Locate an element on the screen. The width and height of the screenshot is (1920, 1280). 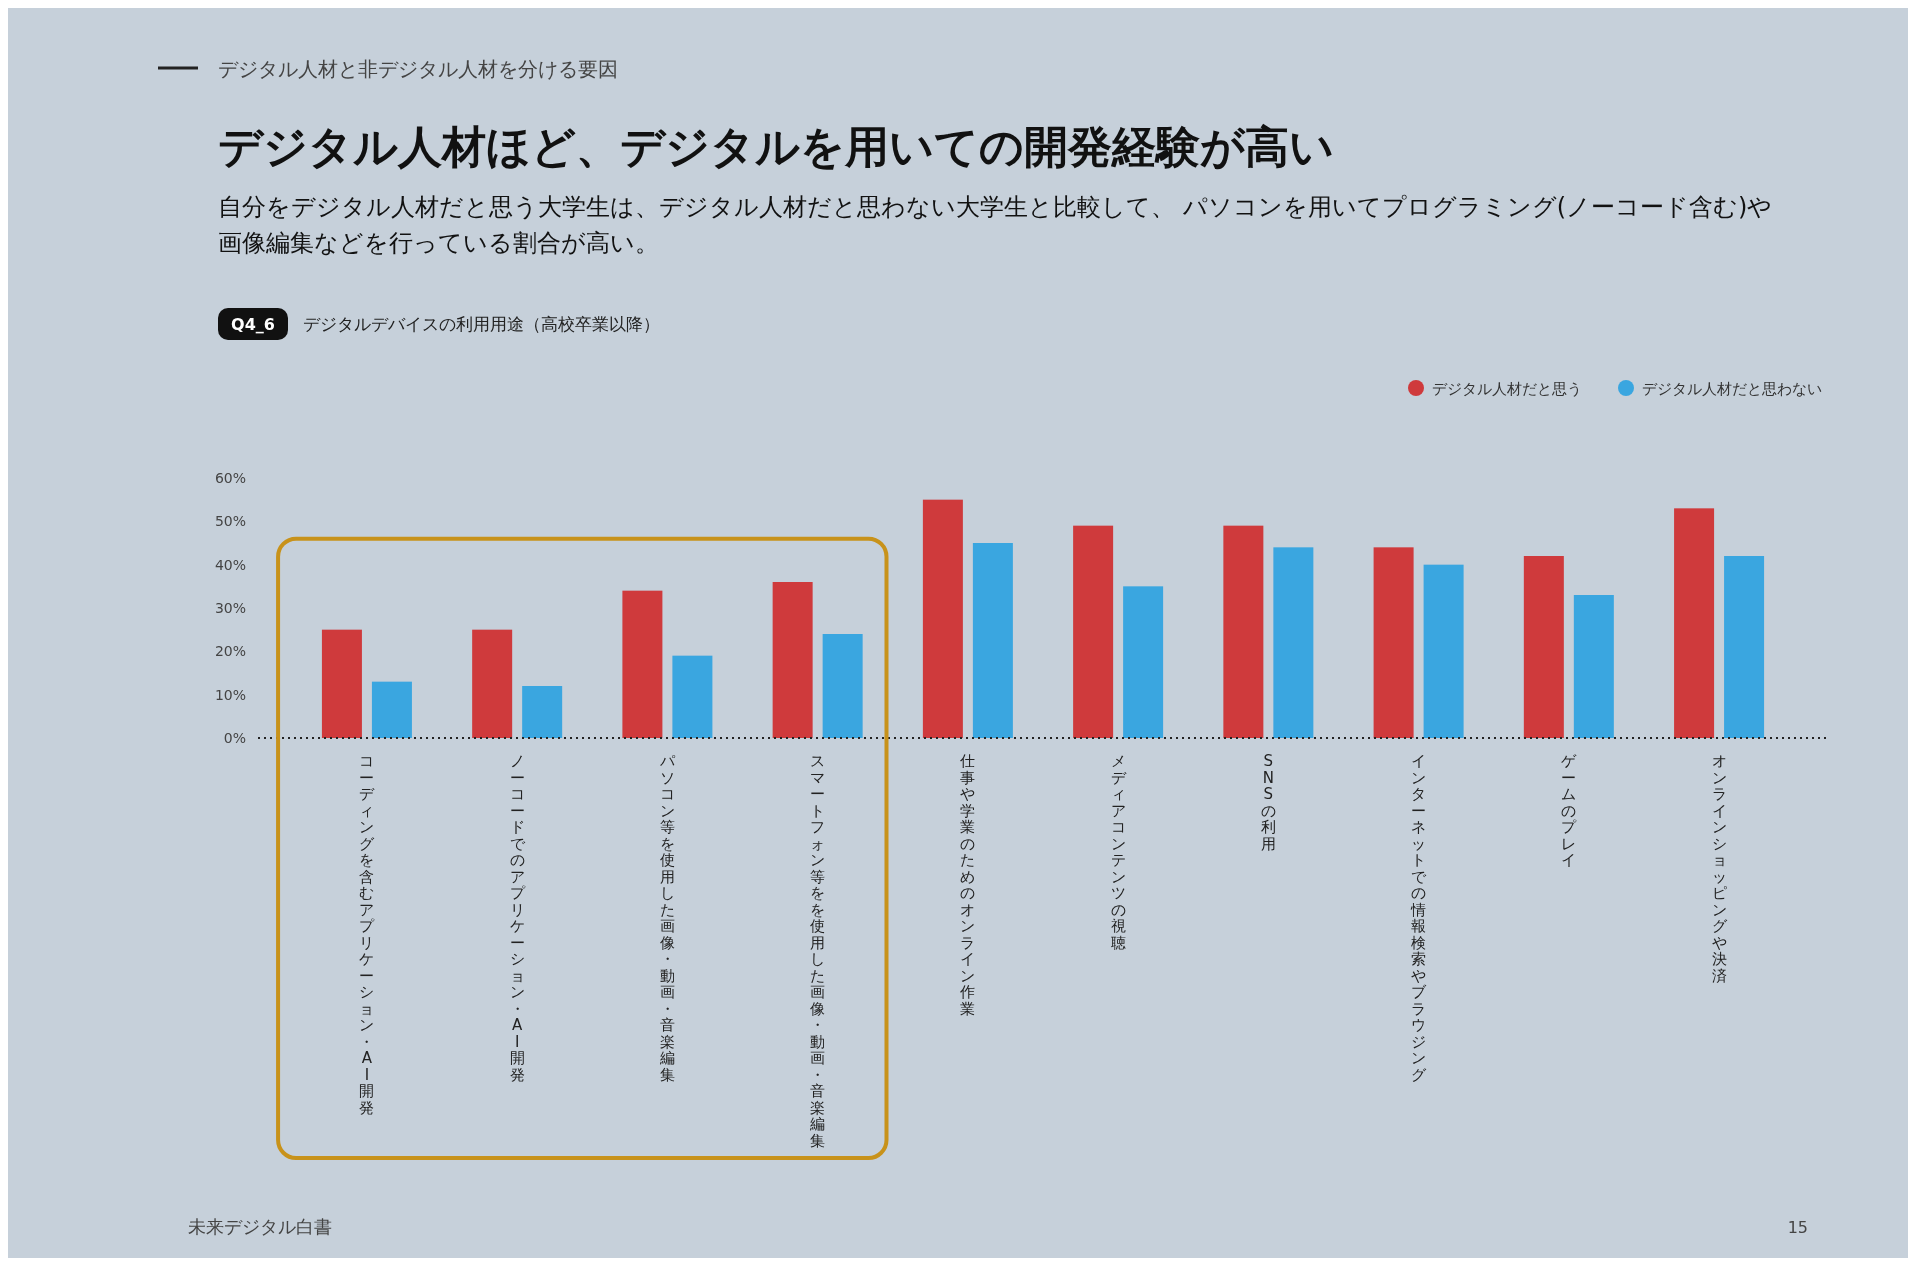
category-label: メディアコンテンツの視聴 is located at coordinates (1118, 852).